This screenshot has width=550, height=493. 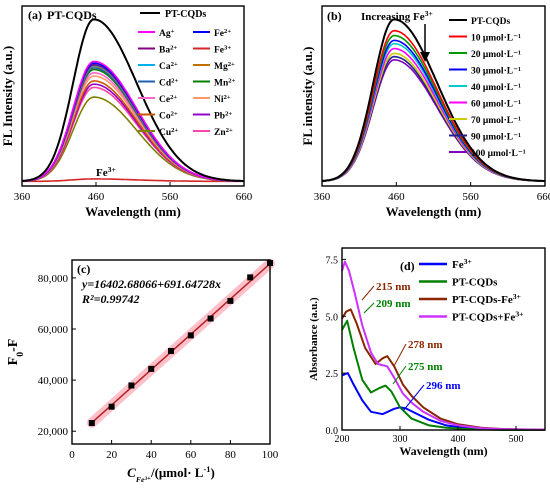 I want to click on legend-entry: 30 μmol·L⁻¹, so click(x=496, y=72).